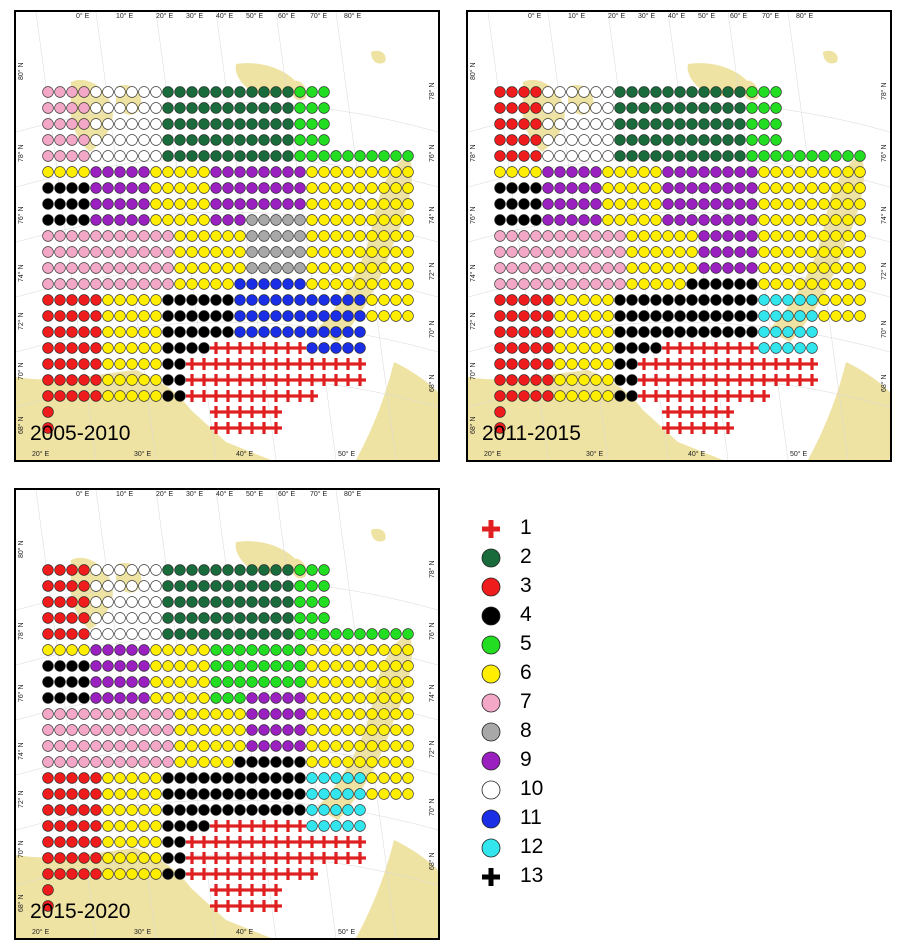 This screenshot has width=912, height=941. What do you see at coordinates (739, 16) in the screenshot?
I see `lon-label-top: 60° E` at bounding box center [739, 16].